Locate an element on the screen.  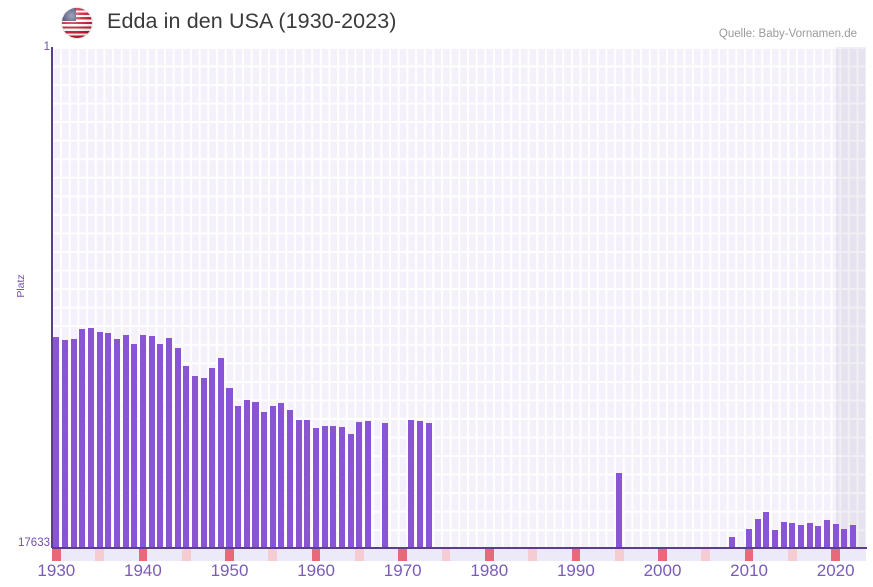
bar-2012 is located at coordinates (766, 530).